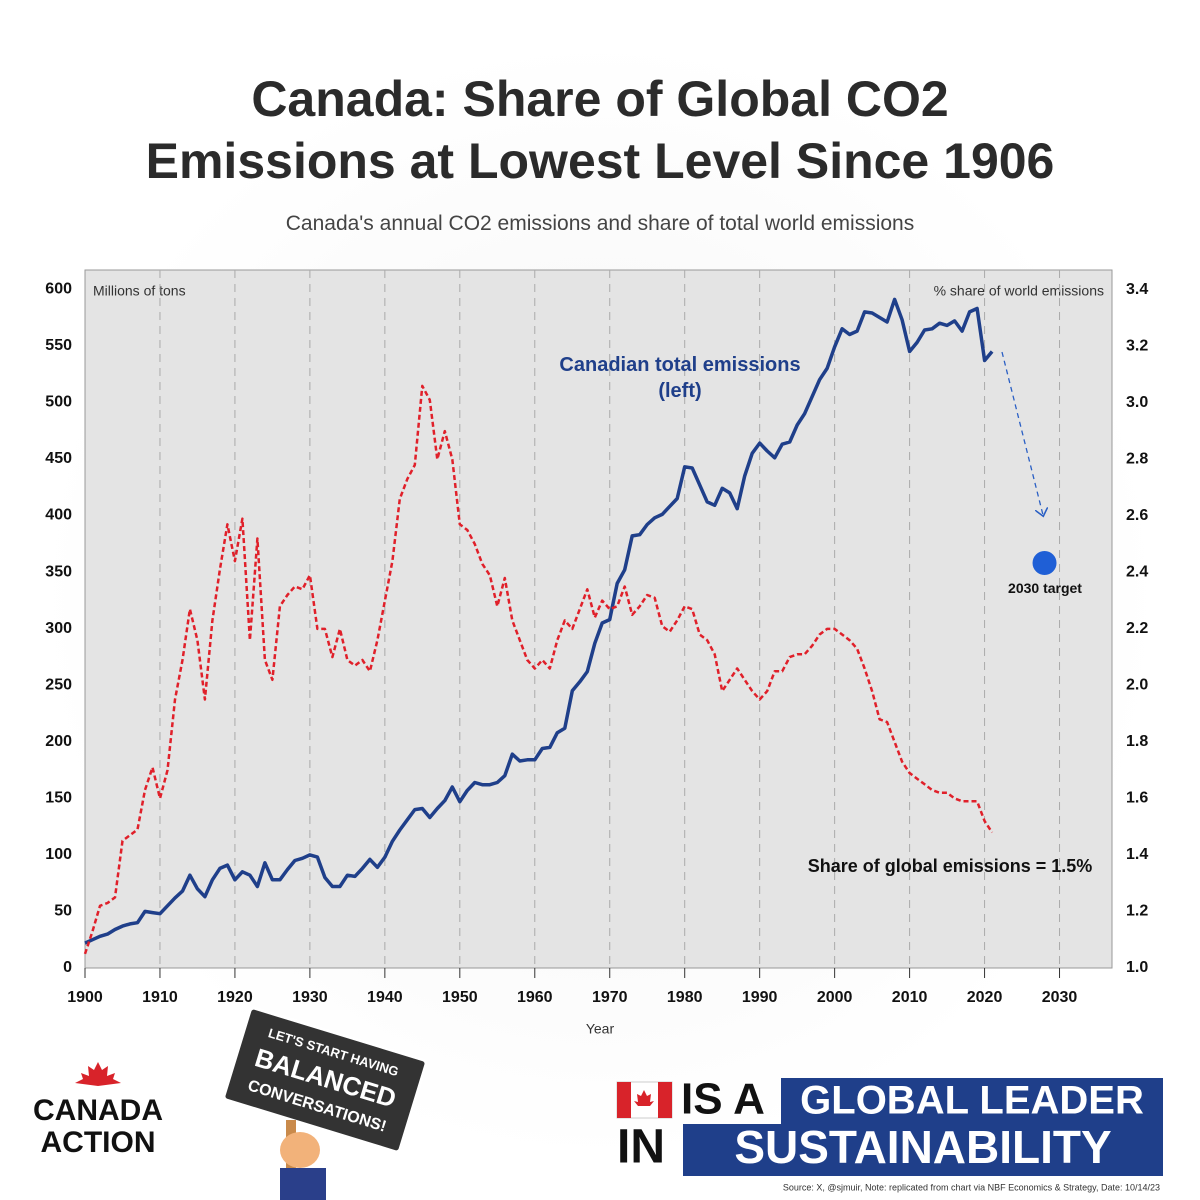 The image size is (1200, 1200). I want to click on x-axis-title: Year, so click(600, 1029).